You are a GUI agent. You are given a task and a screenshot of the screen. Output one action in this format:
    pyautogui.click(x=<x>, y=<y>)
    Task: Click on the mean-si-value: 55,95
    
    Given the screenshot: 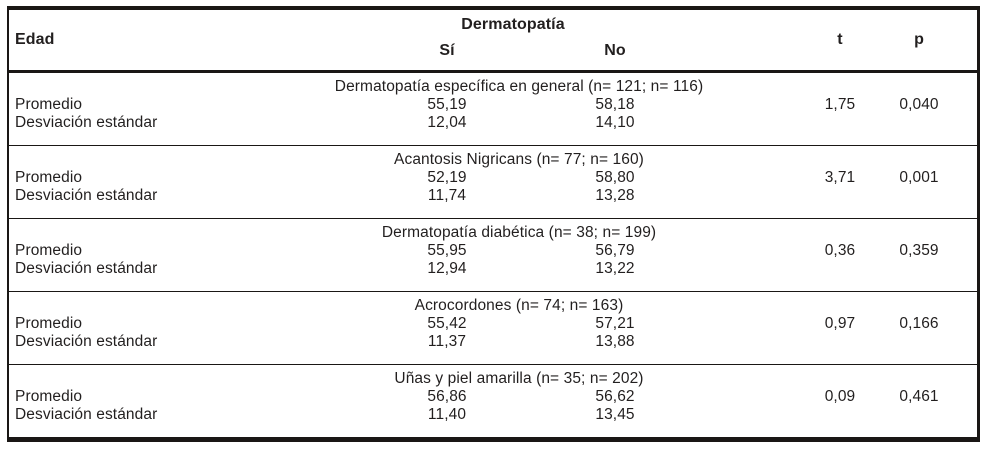 What is the action you would take?
    pyautogui.click(x=447, y=250)
    